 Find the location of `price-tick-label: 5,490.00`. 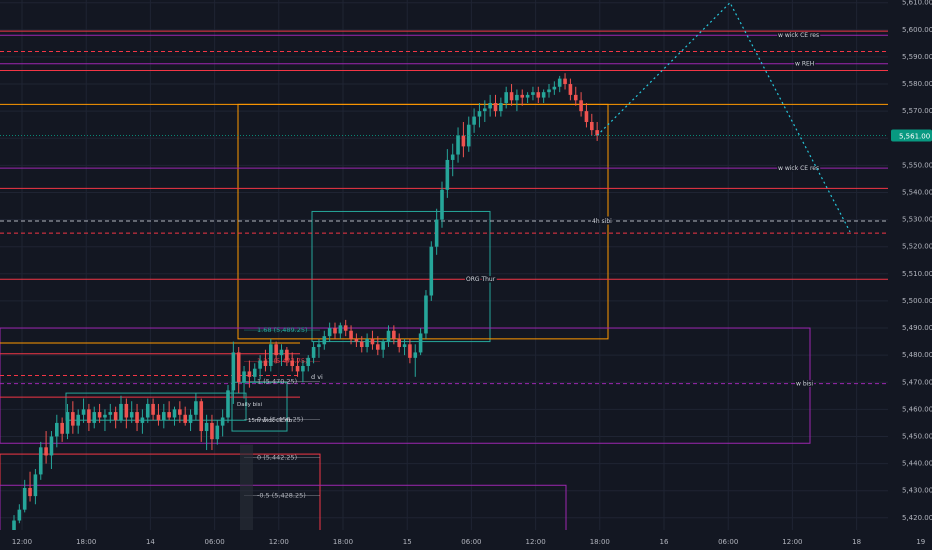

price-tick-label: 5,490.00 is located at coordinates (917, 328).